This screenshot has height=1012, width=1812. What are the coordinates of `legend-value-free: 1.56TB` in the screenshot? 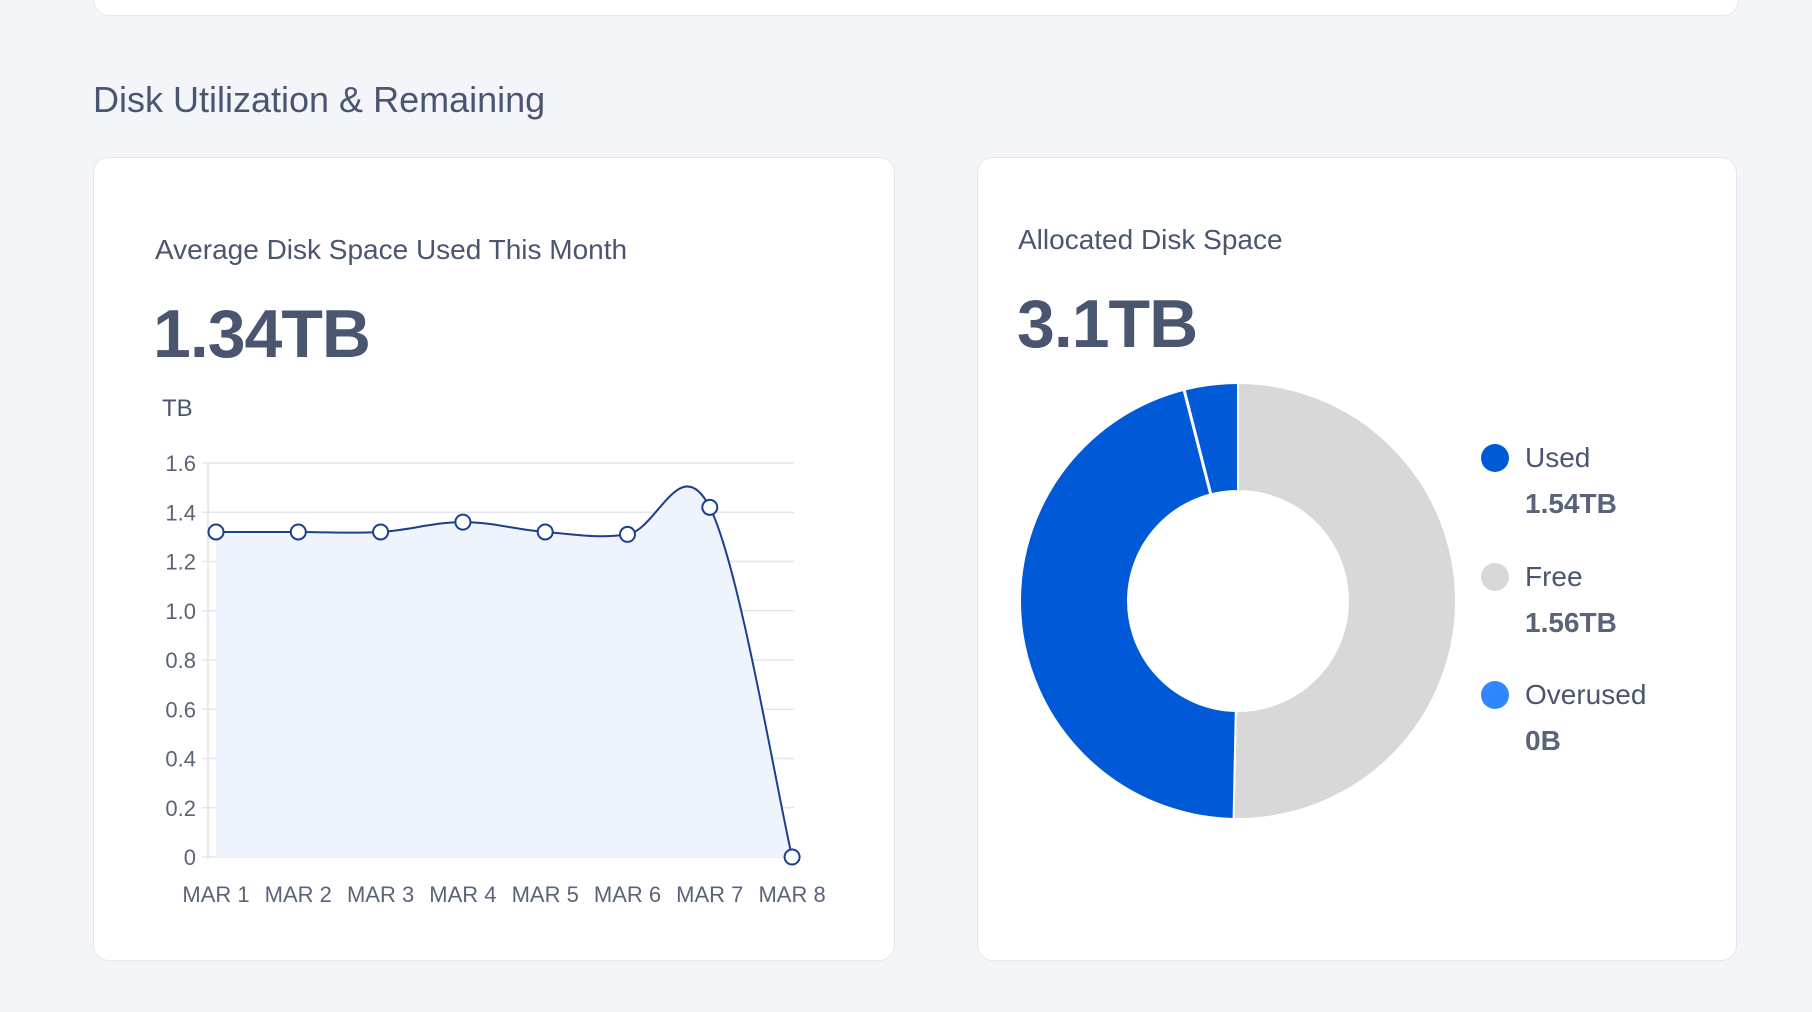 It's located at (1571, 622).